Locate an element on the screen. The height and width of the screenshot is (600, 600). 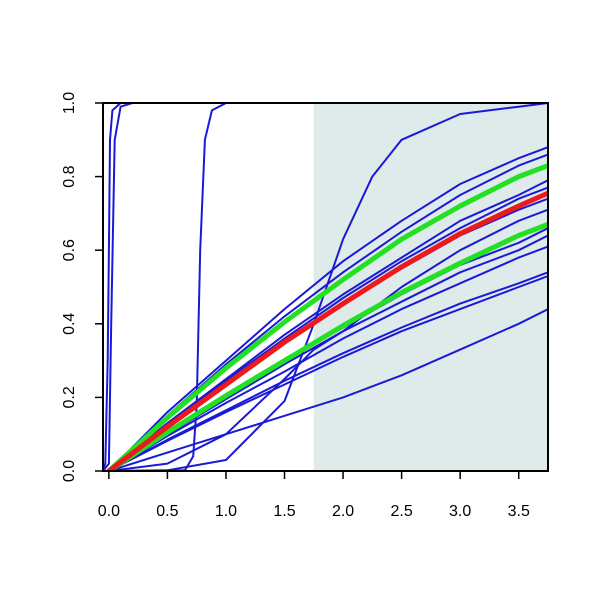
x-tick-label: 2.0 is located at coordinates (343, 511).